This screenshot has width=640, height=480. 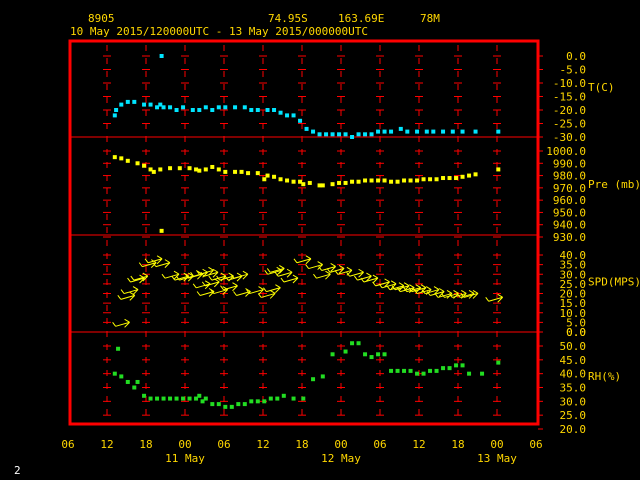 What do you see at coordinates (17, 470) in the screenshot?
I see `page-number: 2` at bounding box center [17, 470].